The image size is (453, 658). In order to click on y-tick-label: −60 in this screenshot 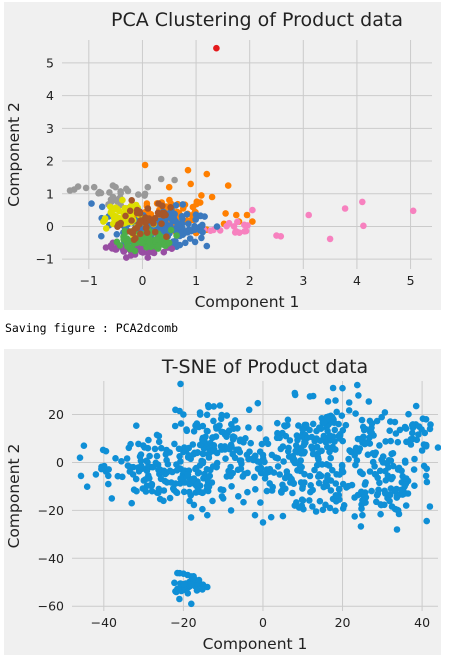, I will do `click(51, 606)`.